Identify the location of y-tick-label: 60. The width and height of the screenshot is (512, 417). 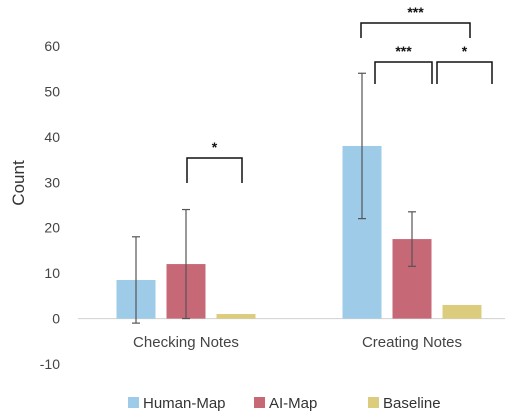
(52, 46).